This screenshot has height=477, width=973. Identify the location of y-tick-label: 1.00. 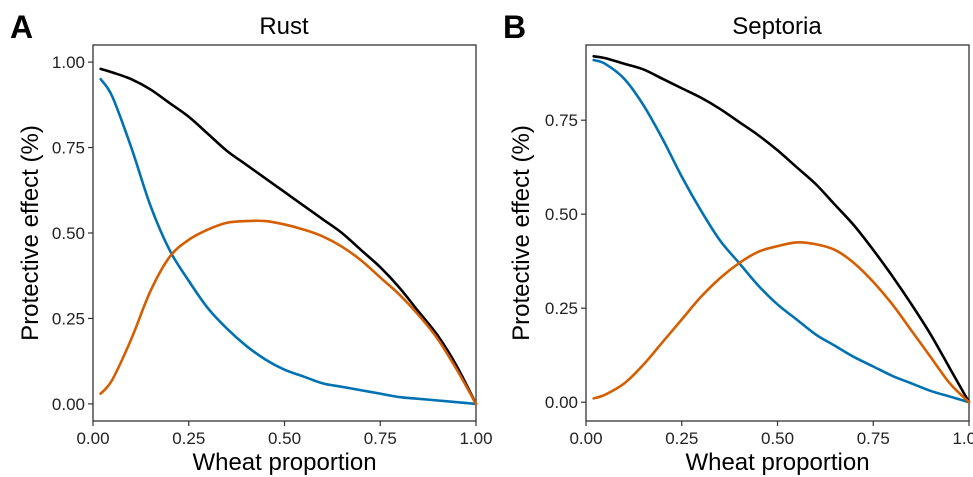
(68, 62).